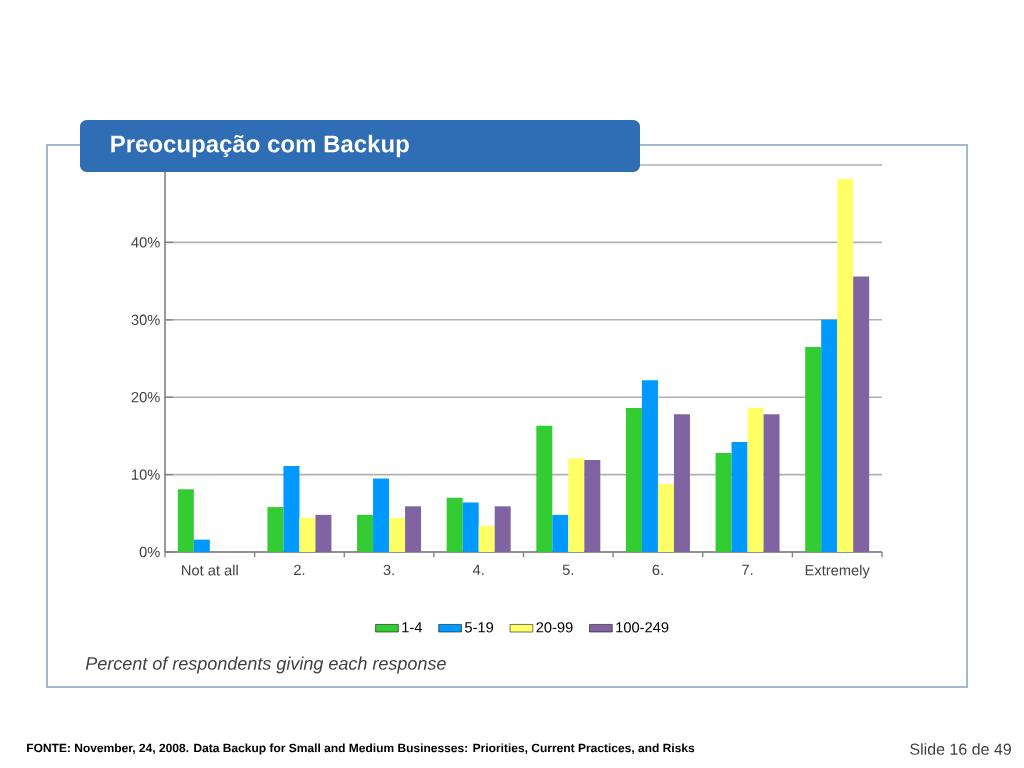 The width and height of the screenshot is (1024, 768). I want to click on y-tick-label: 20%, so click(145, 397).